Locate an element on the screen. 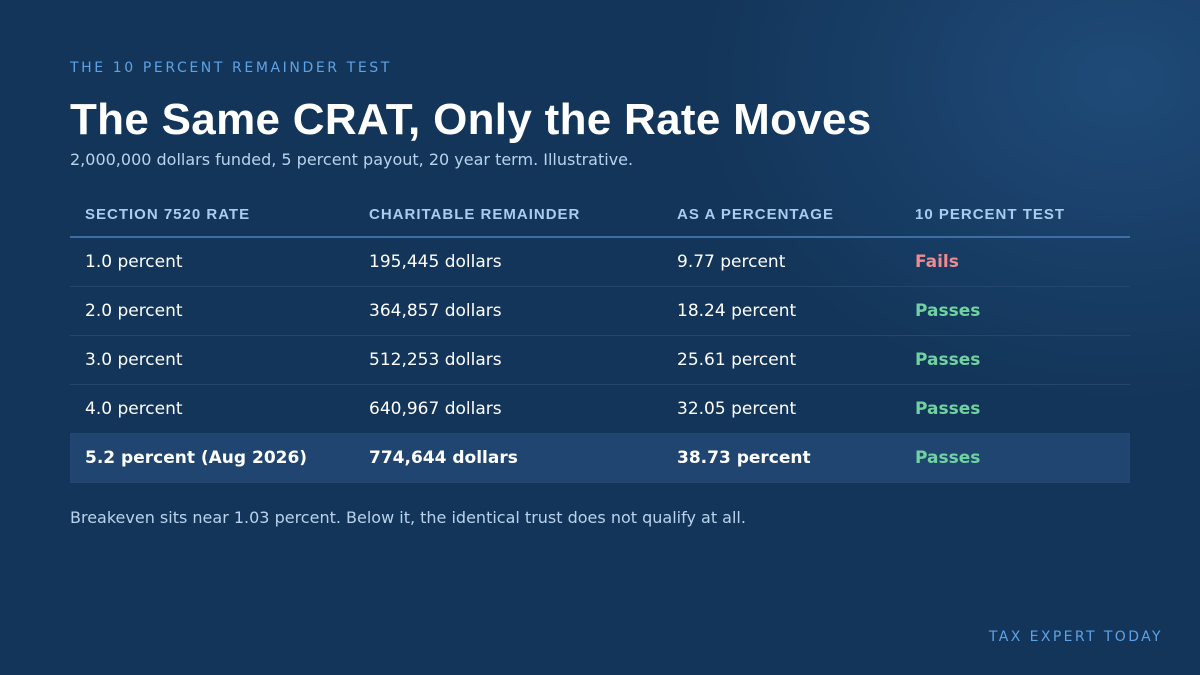 The image size is (1200, 675). percentage-cell: 25.61 percent is located at coordinates (737, 360).